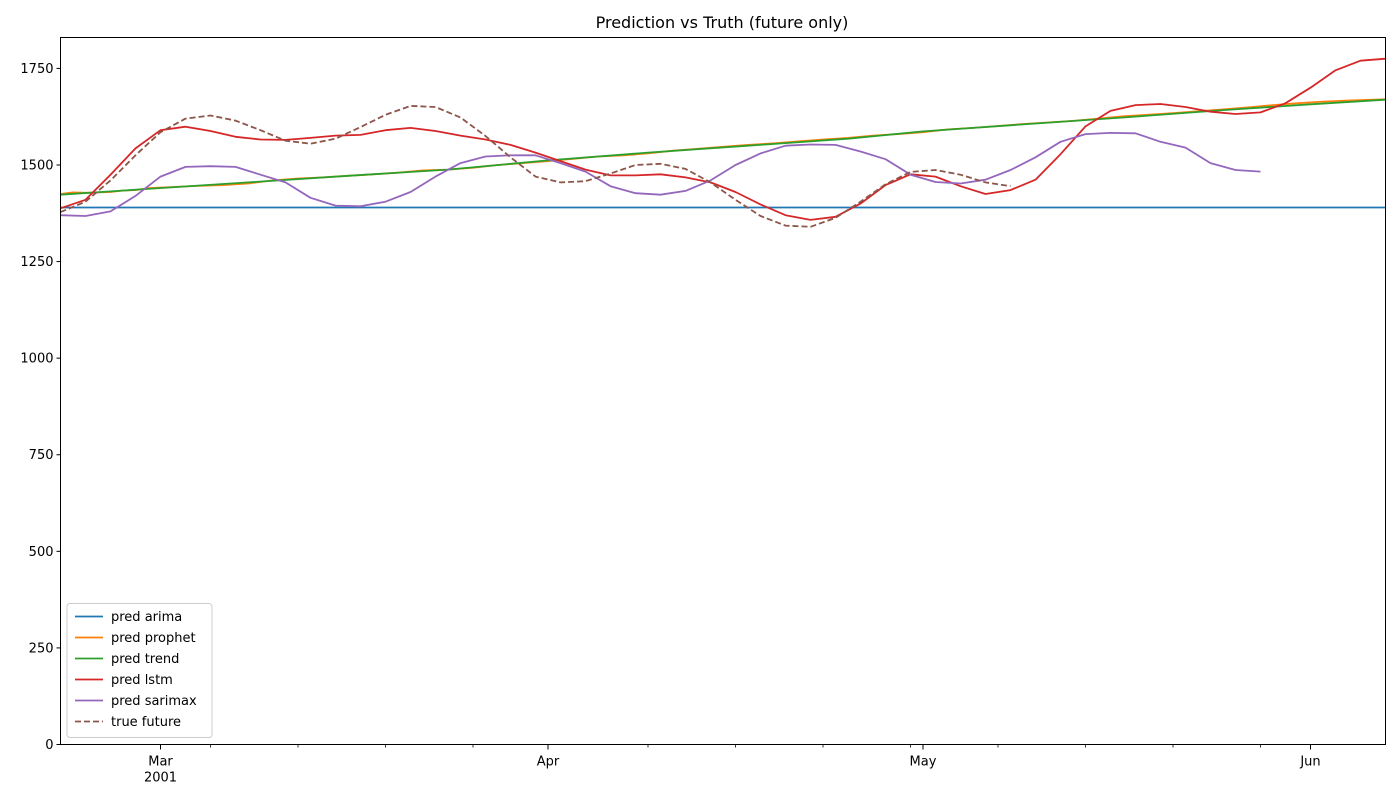 The height and width of the screenshot is (800, 1400). Describe the element at coordinates (41, 455) in the screenshot. I see `y-tick-label: 750` at that location.